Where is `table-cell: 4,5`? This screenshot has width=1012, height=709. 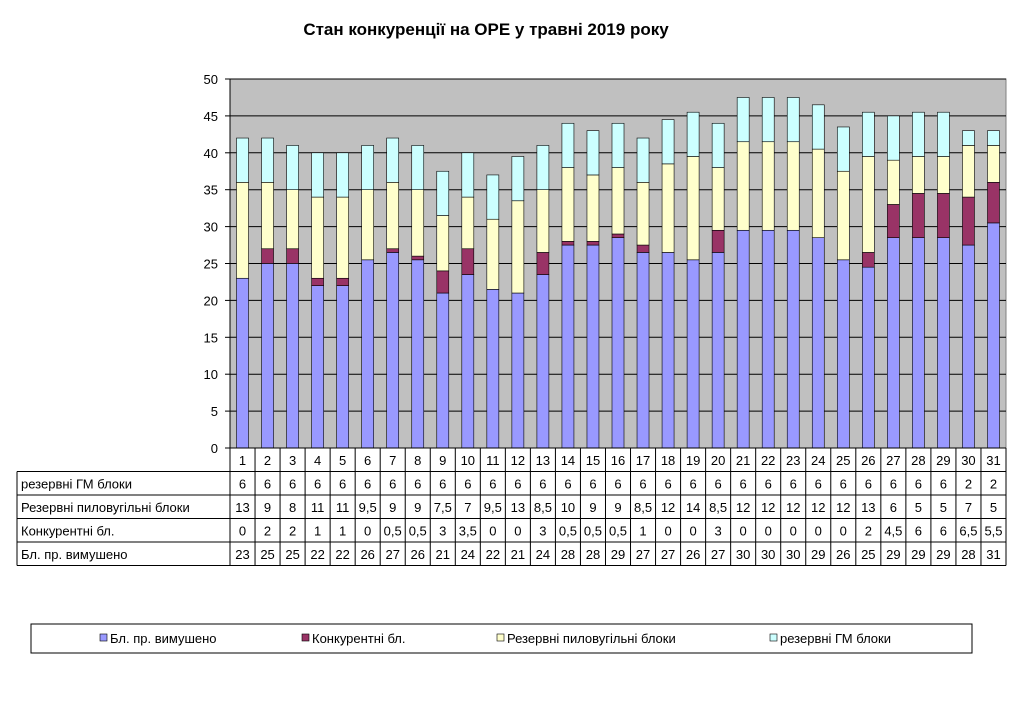
table-cell: 4,5 is located at coordinates (893, 531).